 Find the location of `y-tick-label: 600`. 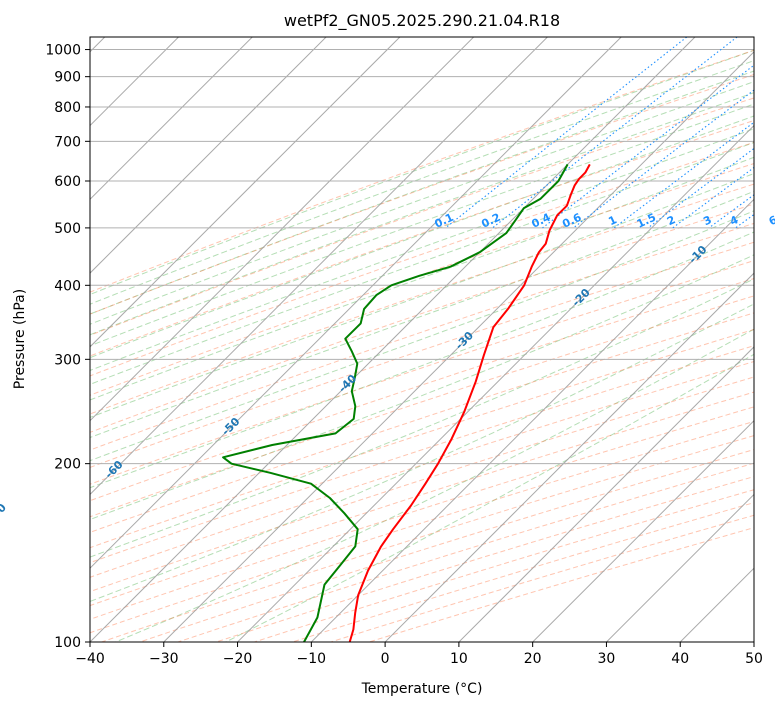

y-tick-label: 600 is located at coordinates (67, 182).